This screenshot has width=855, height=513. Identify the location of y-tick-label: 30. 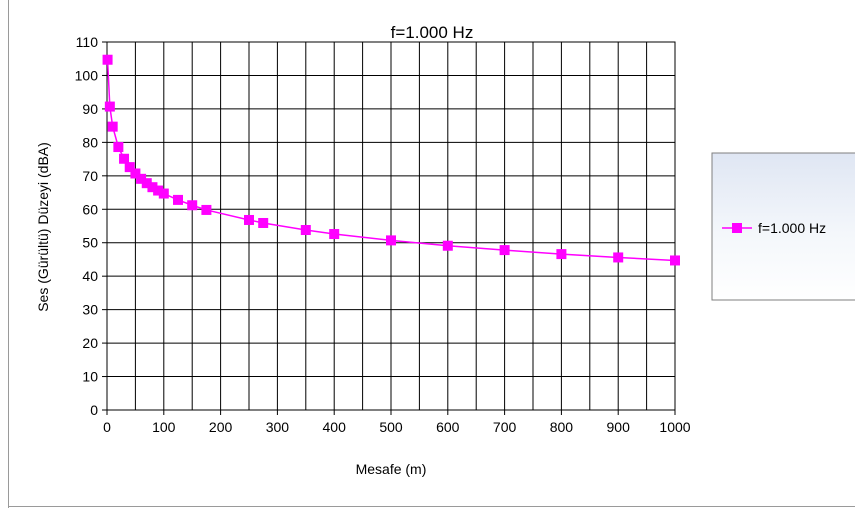
(90, 310).